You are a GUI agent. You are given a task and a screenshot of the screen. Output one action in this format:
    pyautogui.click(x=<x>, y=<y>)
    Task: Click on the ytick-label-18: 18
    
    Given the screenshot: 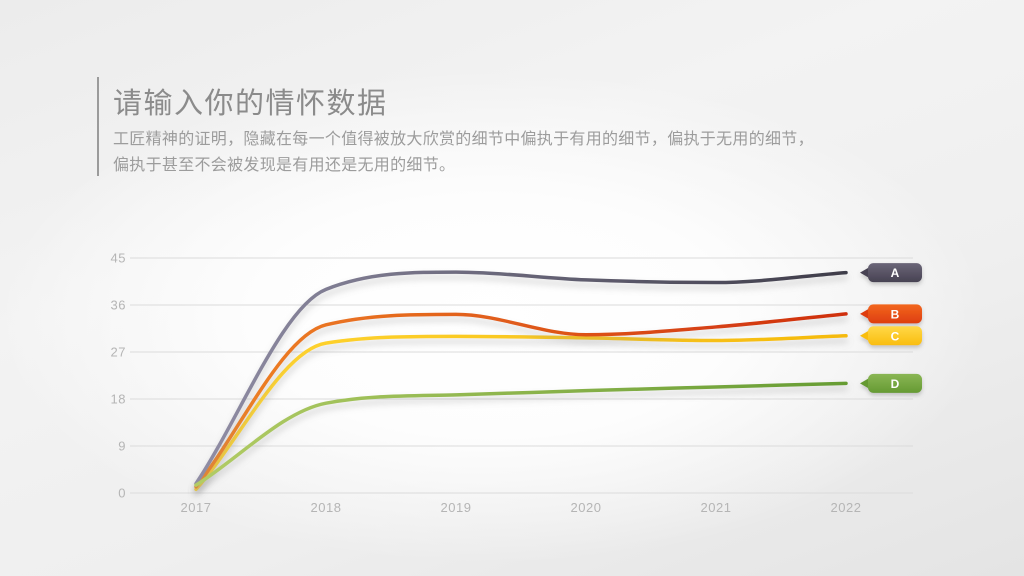 What is the action you would take?
    pyautogui.click(x=118, y=399)
    